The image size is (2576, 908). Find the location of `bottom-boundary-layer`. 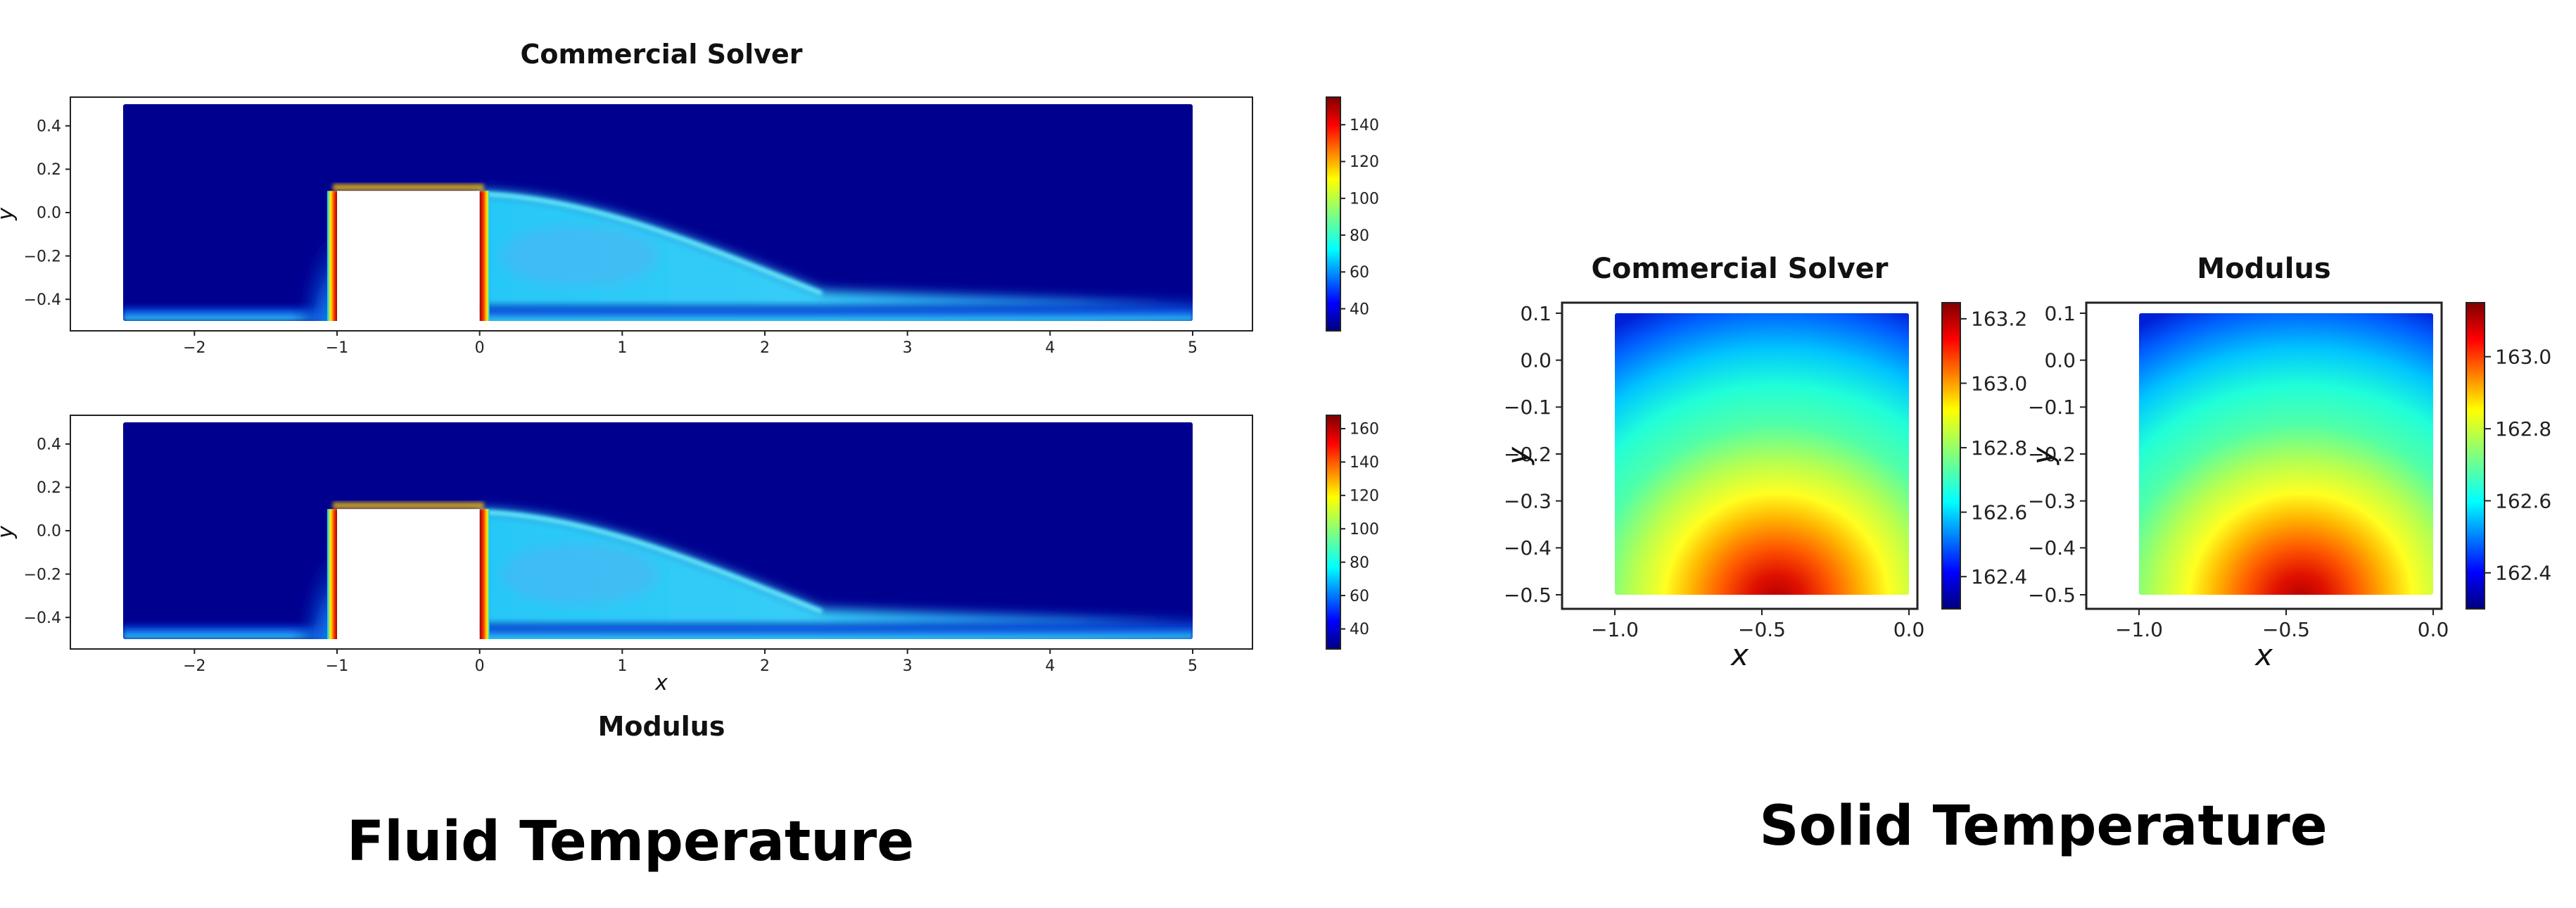

bottom-boundary-layer is located at coordinates (658, 311).